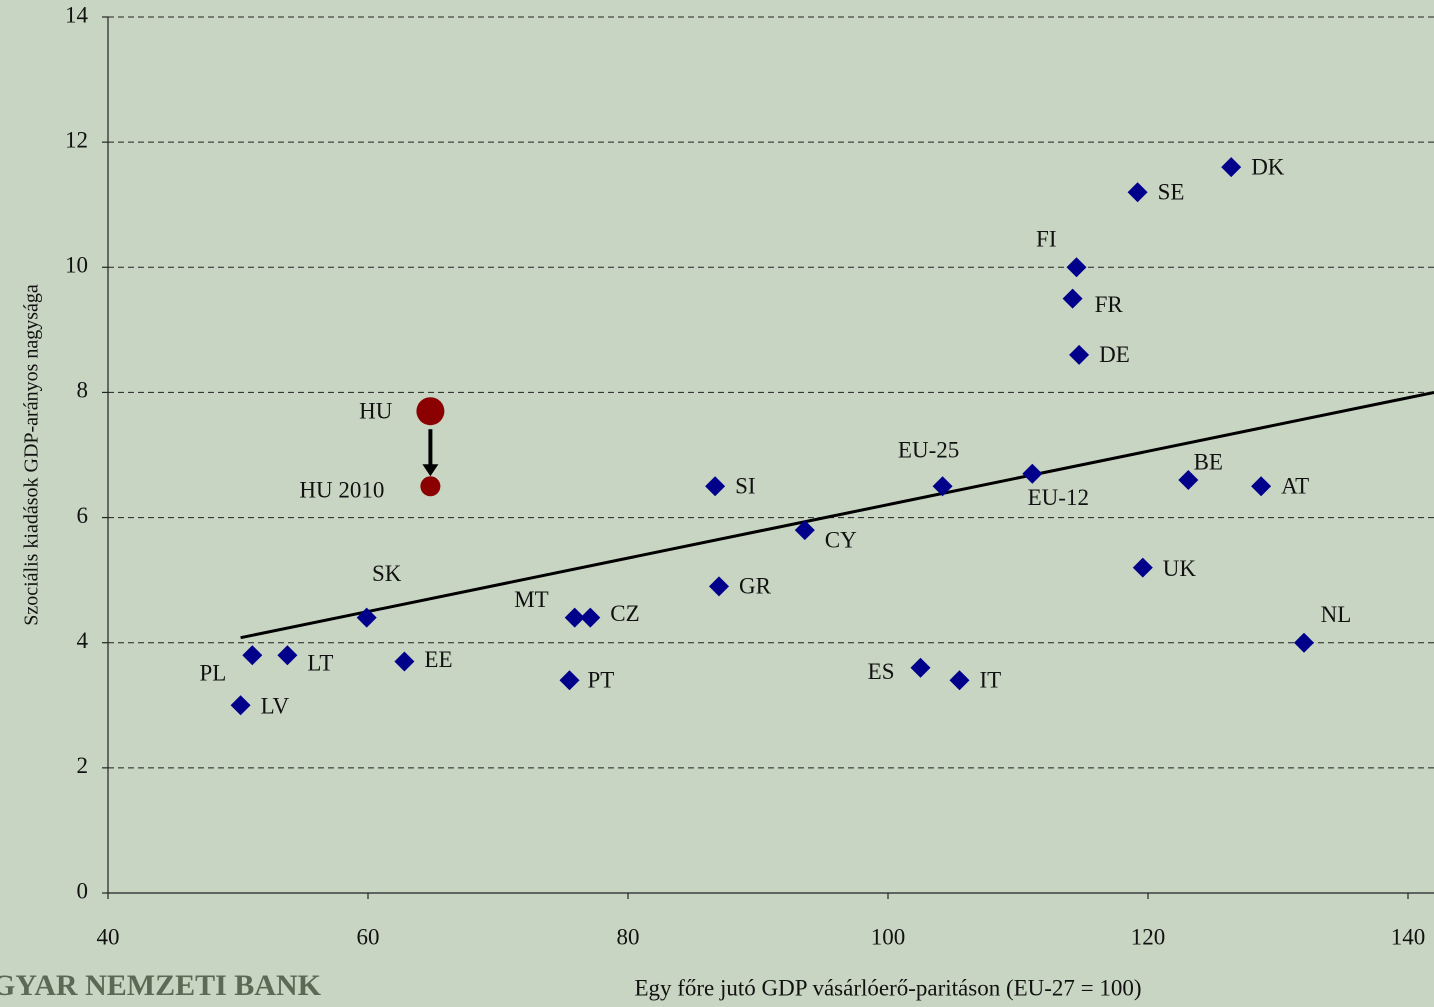  What do you see at coordinates (83, 765) in the screenshot?
I see `y-tick-label: 2` at bounding box center [83, 765].